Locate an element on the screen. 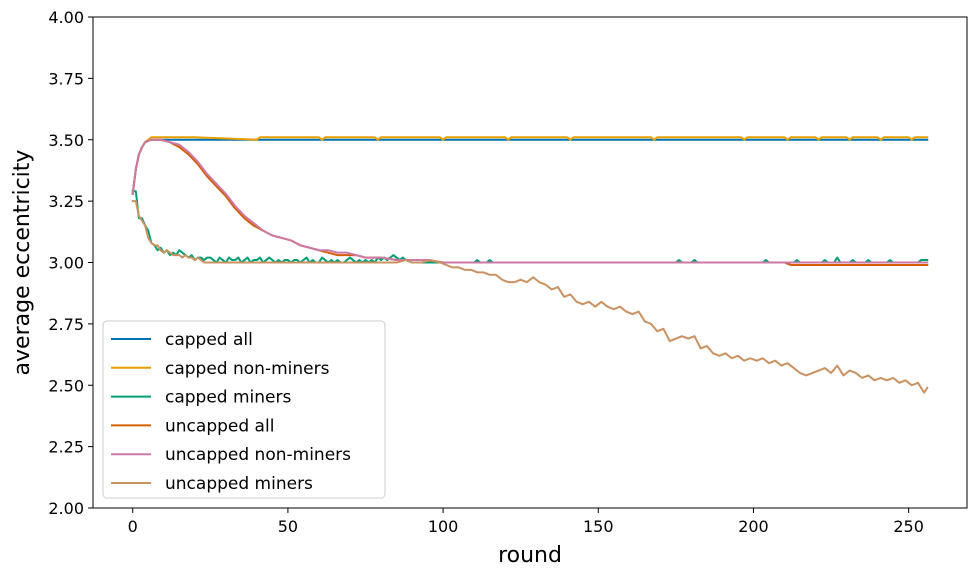  y-tick-label: 3.50 is located at coordinates (66, 140).